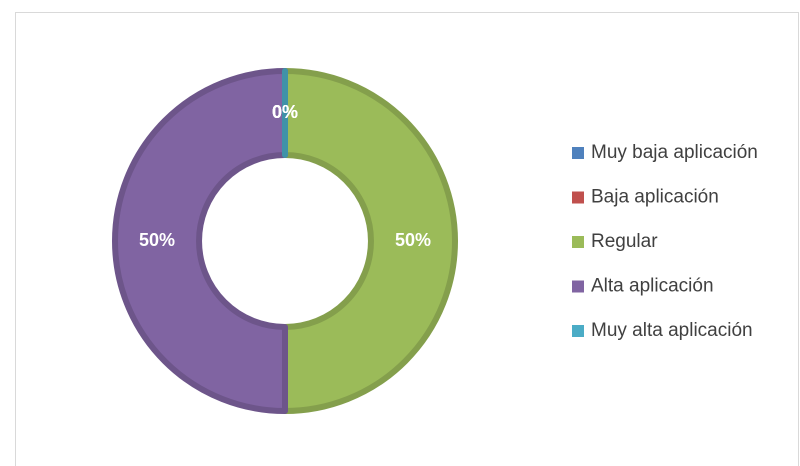 The image size is (800, 466). Describe the element at coordinates (655, 197) in the screenshot. I see `legend-label: Baja aplicación` at that location.